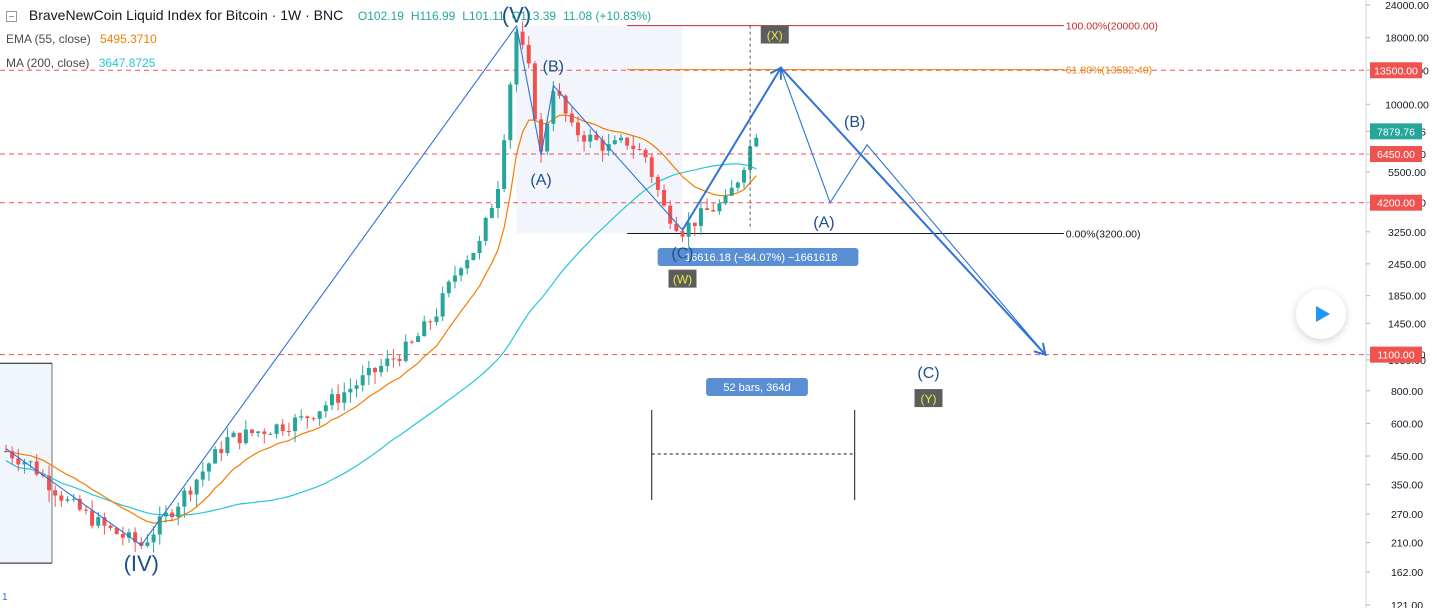 This screenshot has width=1437, height=608. What do you see at coordinates (1407, 265) in the screenshot?
I see `price-axis-label: 2450.00` at bounding box center [1407, 265].